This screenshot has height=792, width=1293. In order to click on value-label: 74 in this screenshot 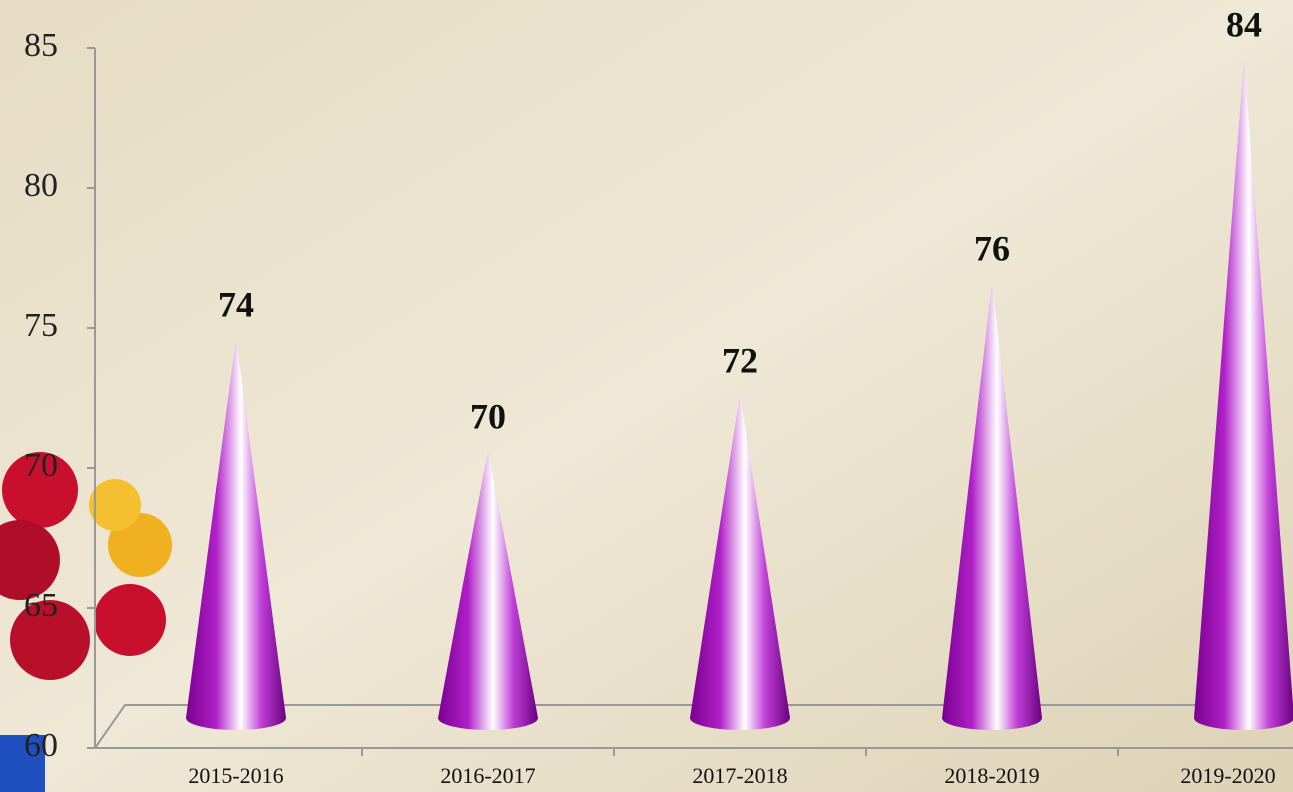, I will do `click(236, 304)`.